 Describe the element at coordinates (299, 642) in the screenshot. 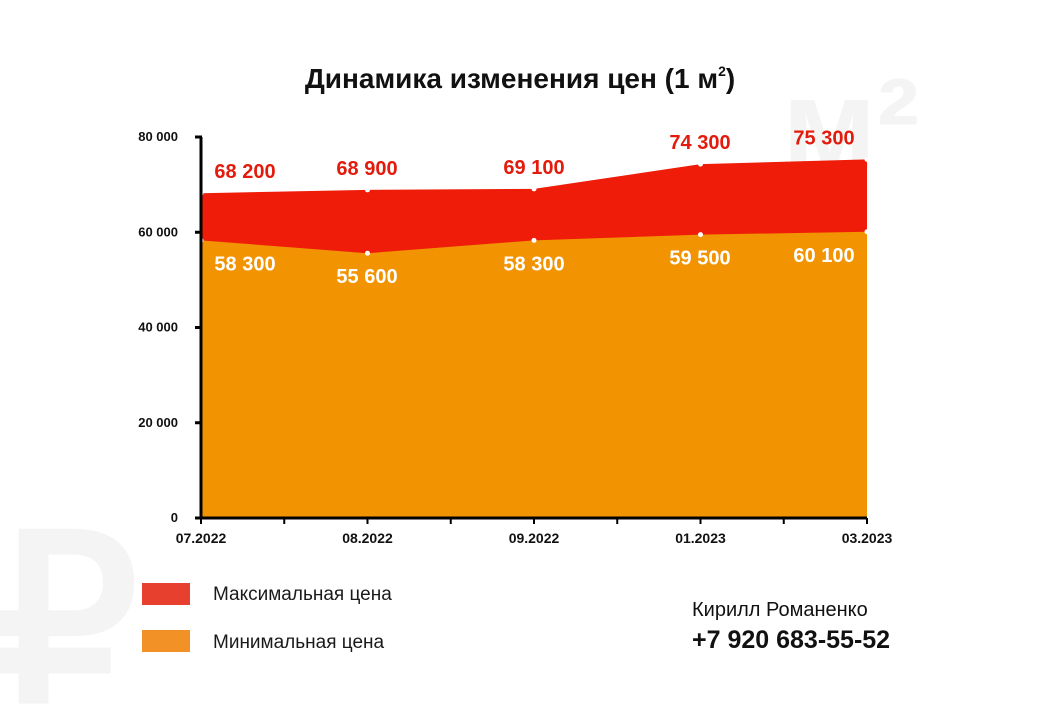

I see `legend-label-min: Минимальная цена` at that location.